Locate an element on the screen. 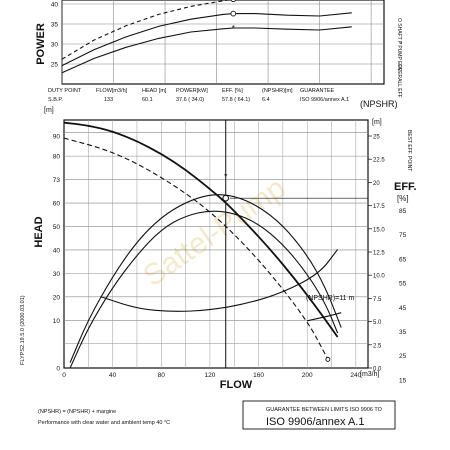  npshr-tick-label: 2.5 is located at coordinates (377, 346).